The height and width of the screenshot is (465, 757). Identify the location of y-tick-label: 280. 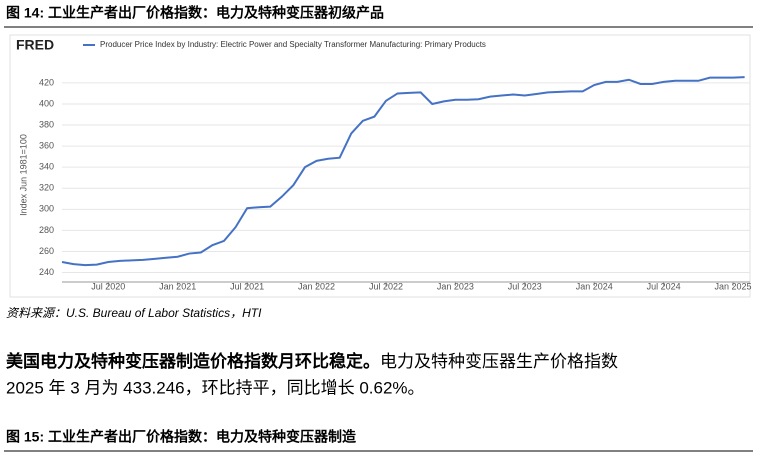
(46, 230).